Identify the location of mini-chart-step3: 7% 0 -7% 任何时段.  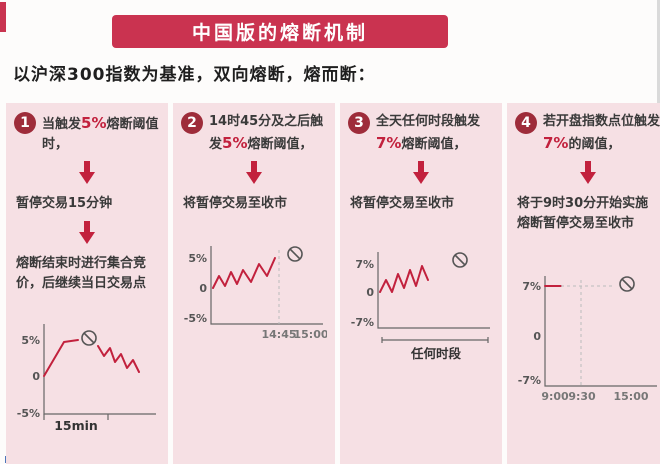
(421, 305).